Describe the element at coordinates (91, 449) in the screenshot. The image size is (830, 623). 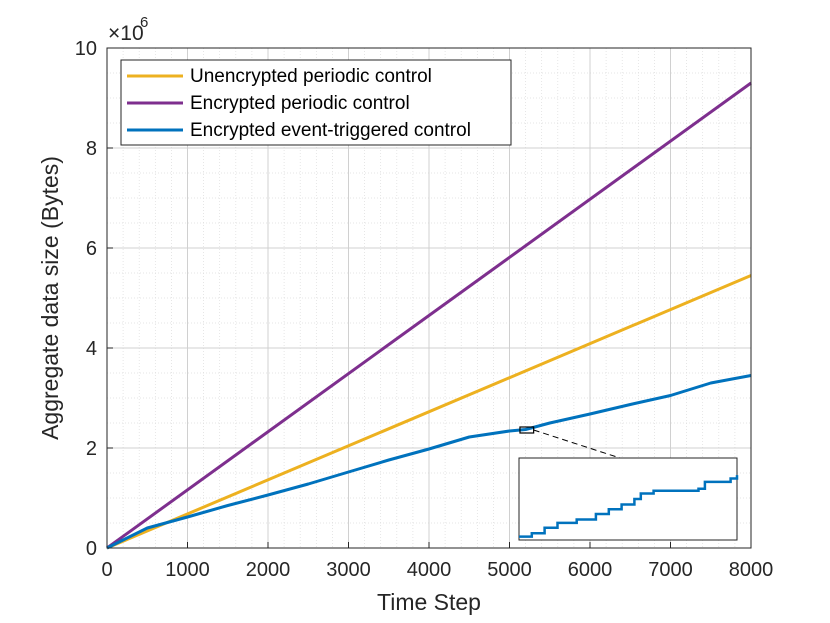
I see `y-tick-label: 2` at that location.